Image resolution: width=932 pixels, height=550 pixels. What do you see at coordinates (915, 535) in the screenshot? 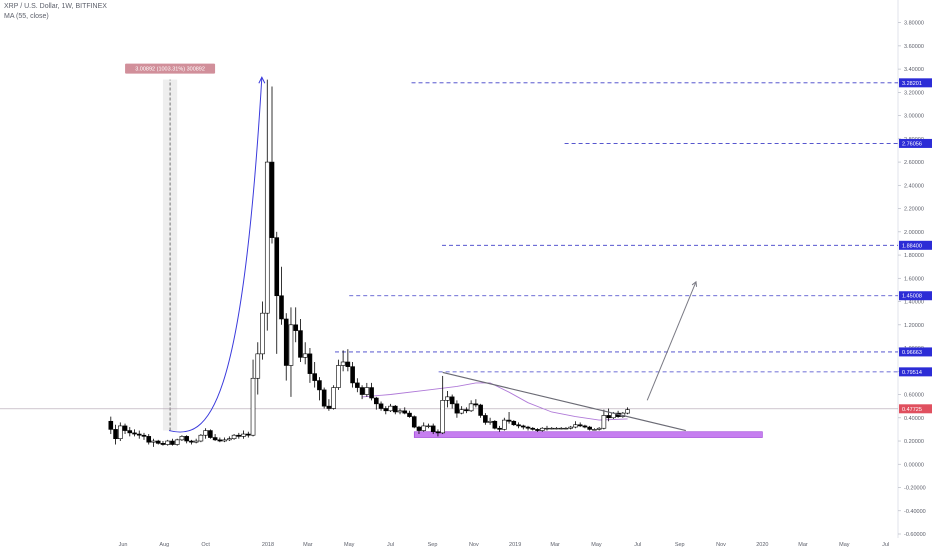
I see `y-tick-label: -0.60000` at bounding box center [915, 535].